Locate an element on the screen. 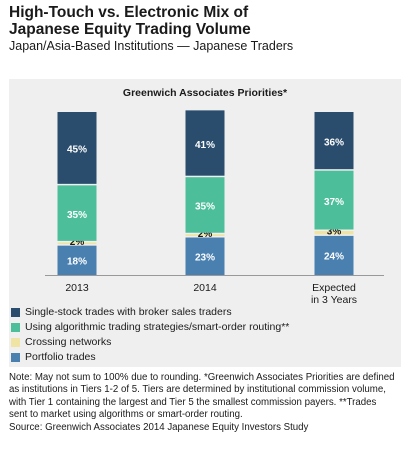  data-label-0-0: 18% is located at coordinates (77, 261).